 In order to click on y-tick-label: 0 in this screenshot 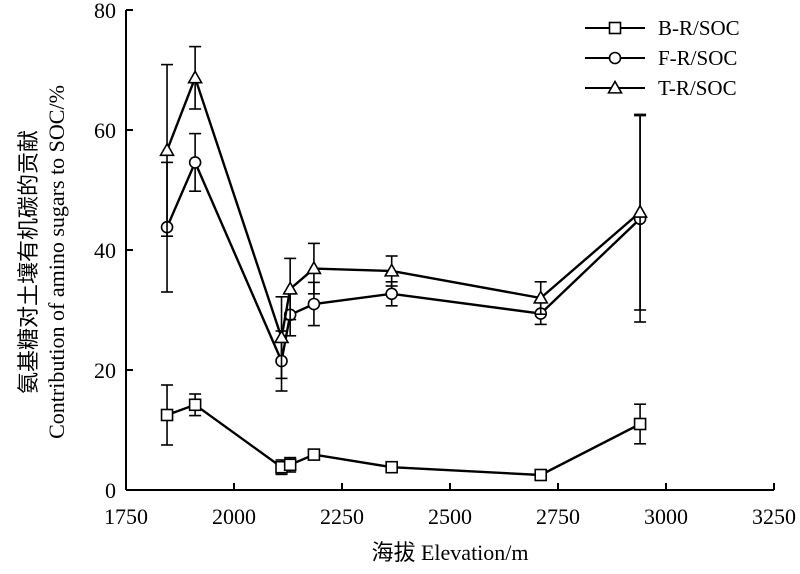, I will do `click(110, 490)`.